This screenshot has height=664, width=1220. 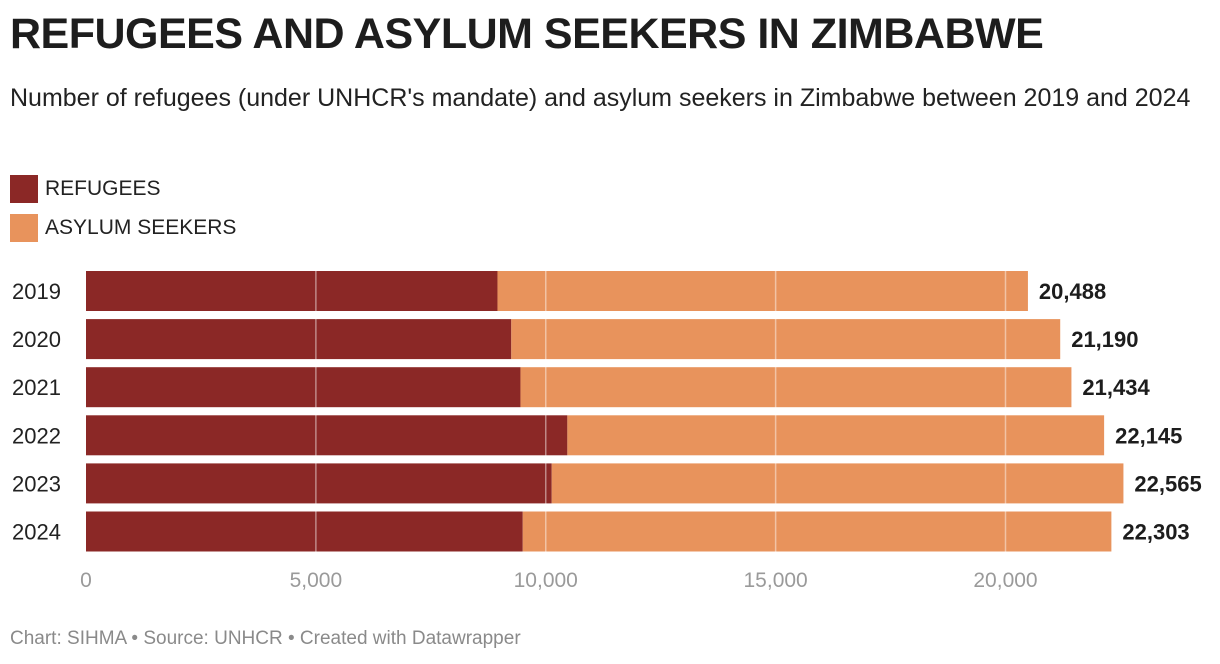 I want to click on category-label-2024: 2024, so click(x=36, y=532).